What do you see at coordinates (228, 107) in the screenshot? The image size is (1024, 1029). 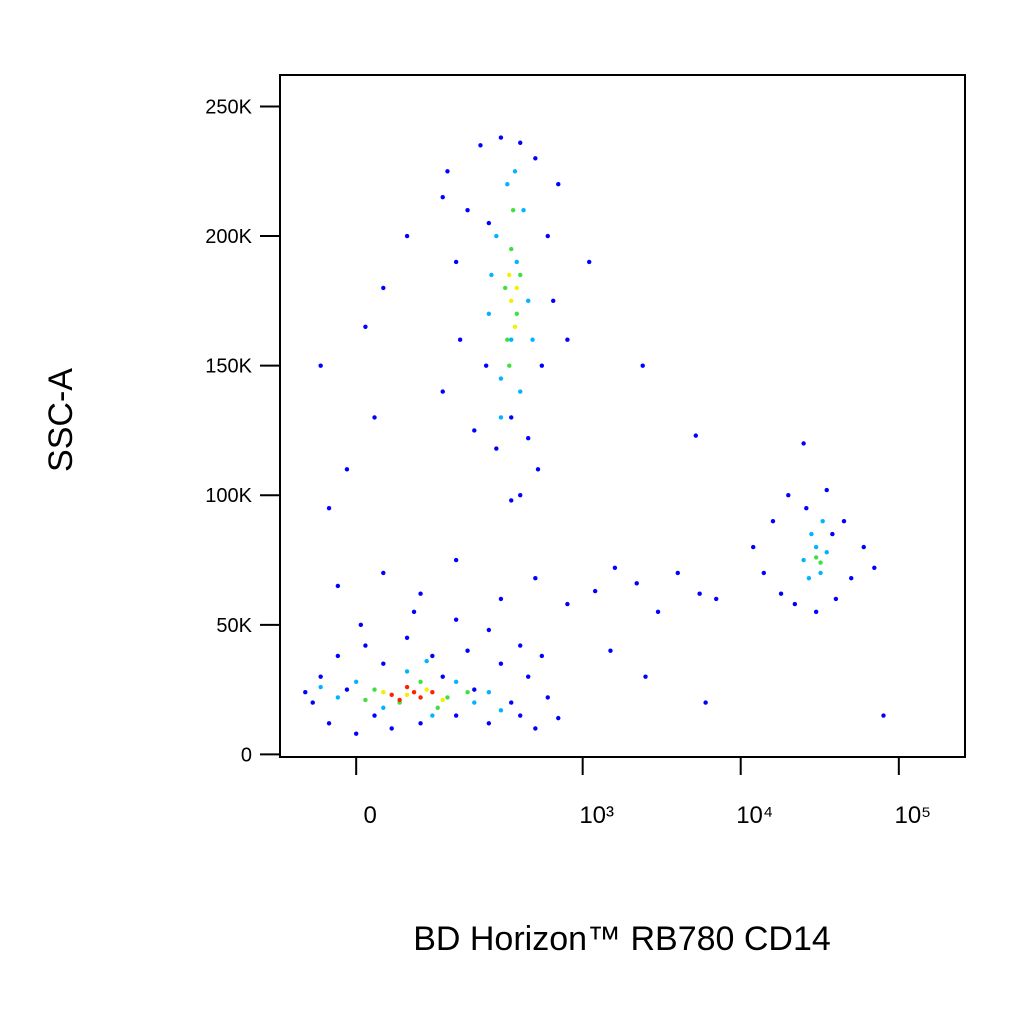 I see `y-tick-label: 250K` at bounding box center [228, 107].